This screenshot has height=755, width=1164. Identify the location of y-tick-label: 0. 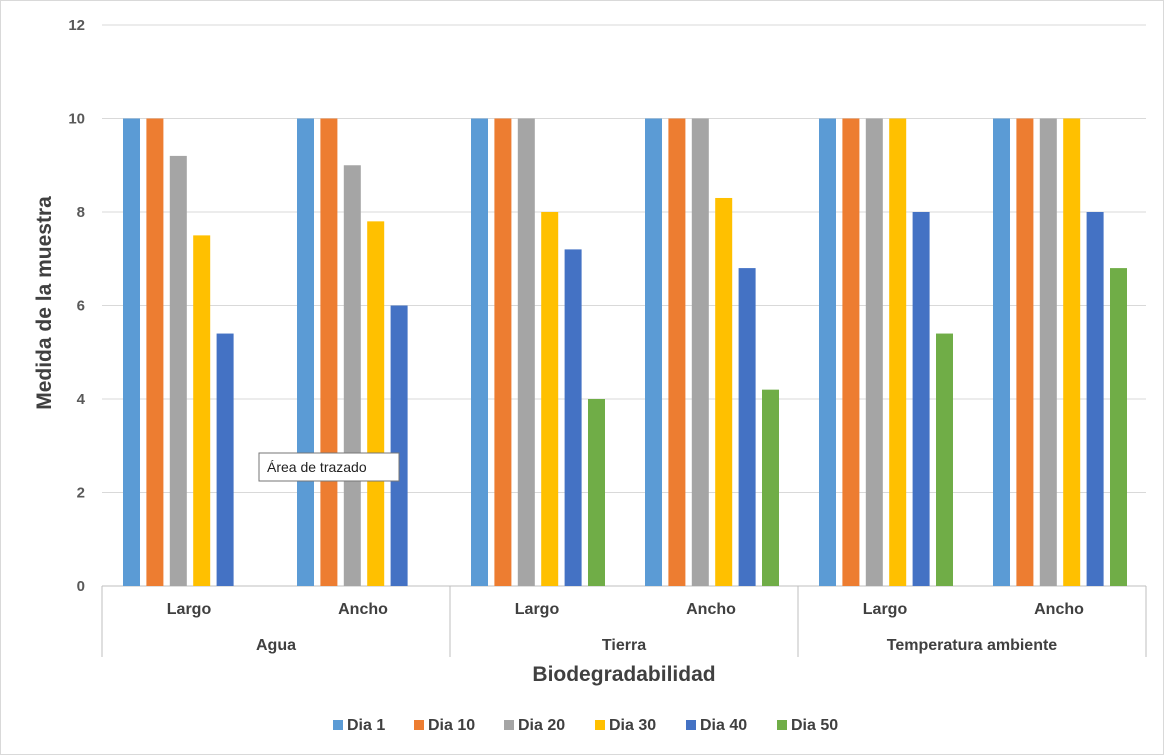
(81, 586).